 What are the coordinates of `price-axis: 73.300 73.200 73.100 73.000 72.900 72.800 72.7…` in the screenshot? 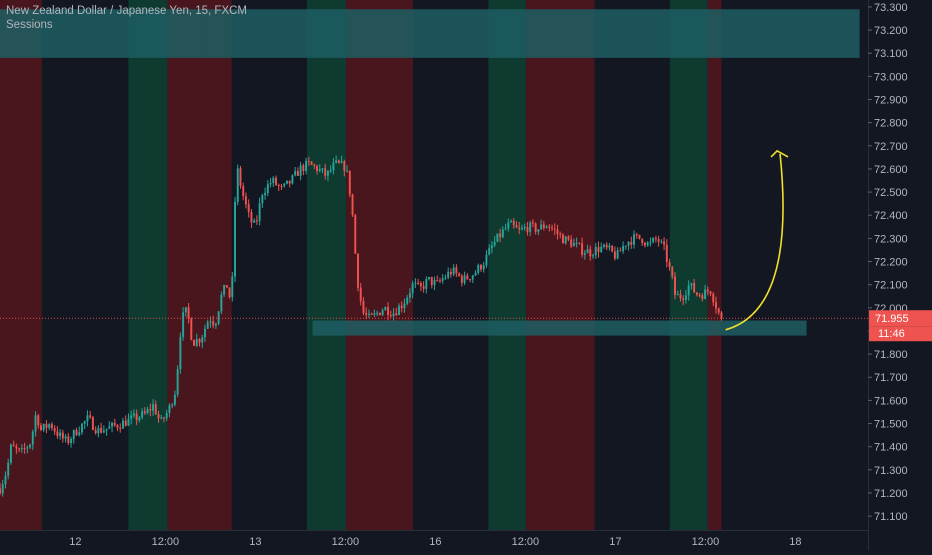 It's located at (900, 275).